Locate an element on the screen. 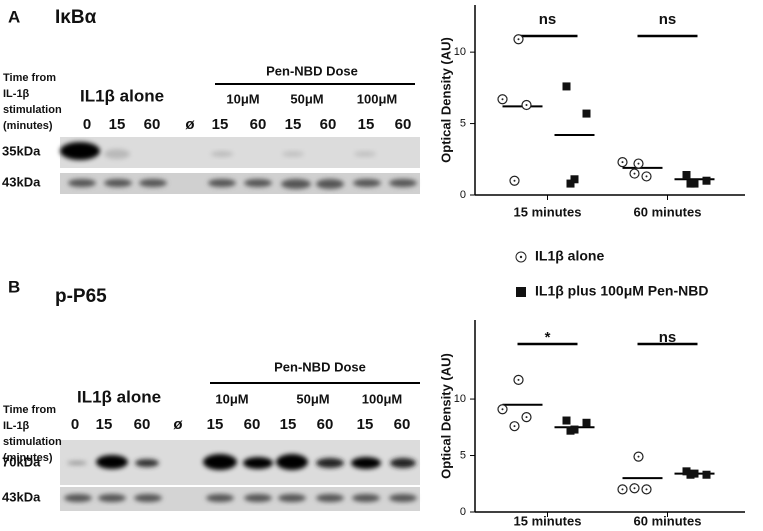  protein-label: IκBα is located at coordinates (76, 17).